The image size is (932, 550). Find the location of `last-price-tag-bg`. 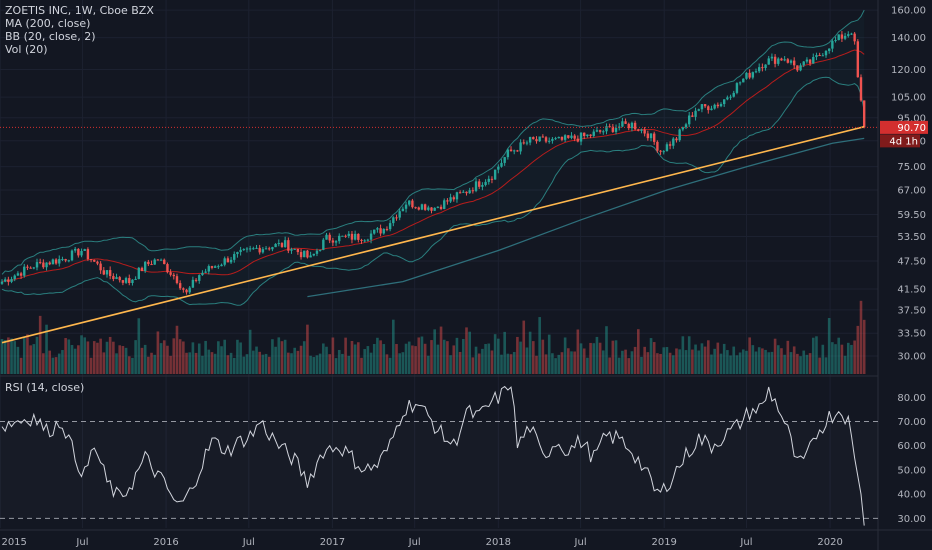

last-price-tag-bg is located at coordinates (904, 127).